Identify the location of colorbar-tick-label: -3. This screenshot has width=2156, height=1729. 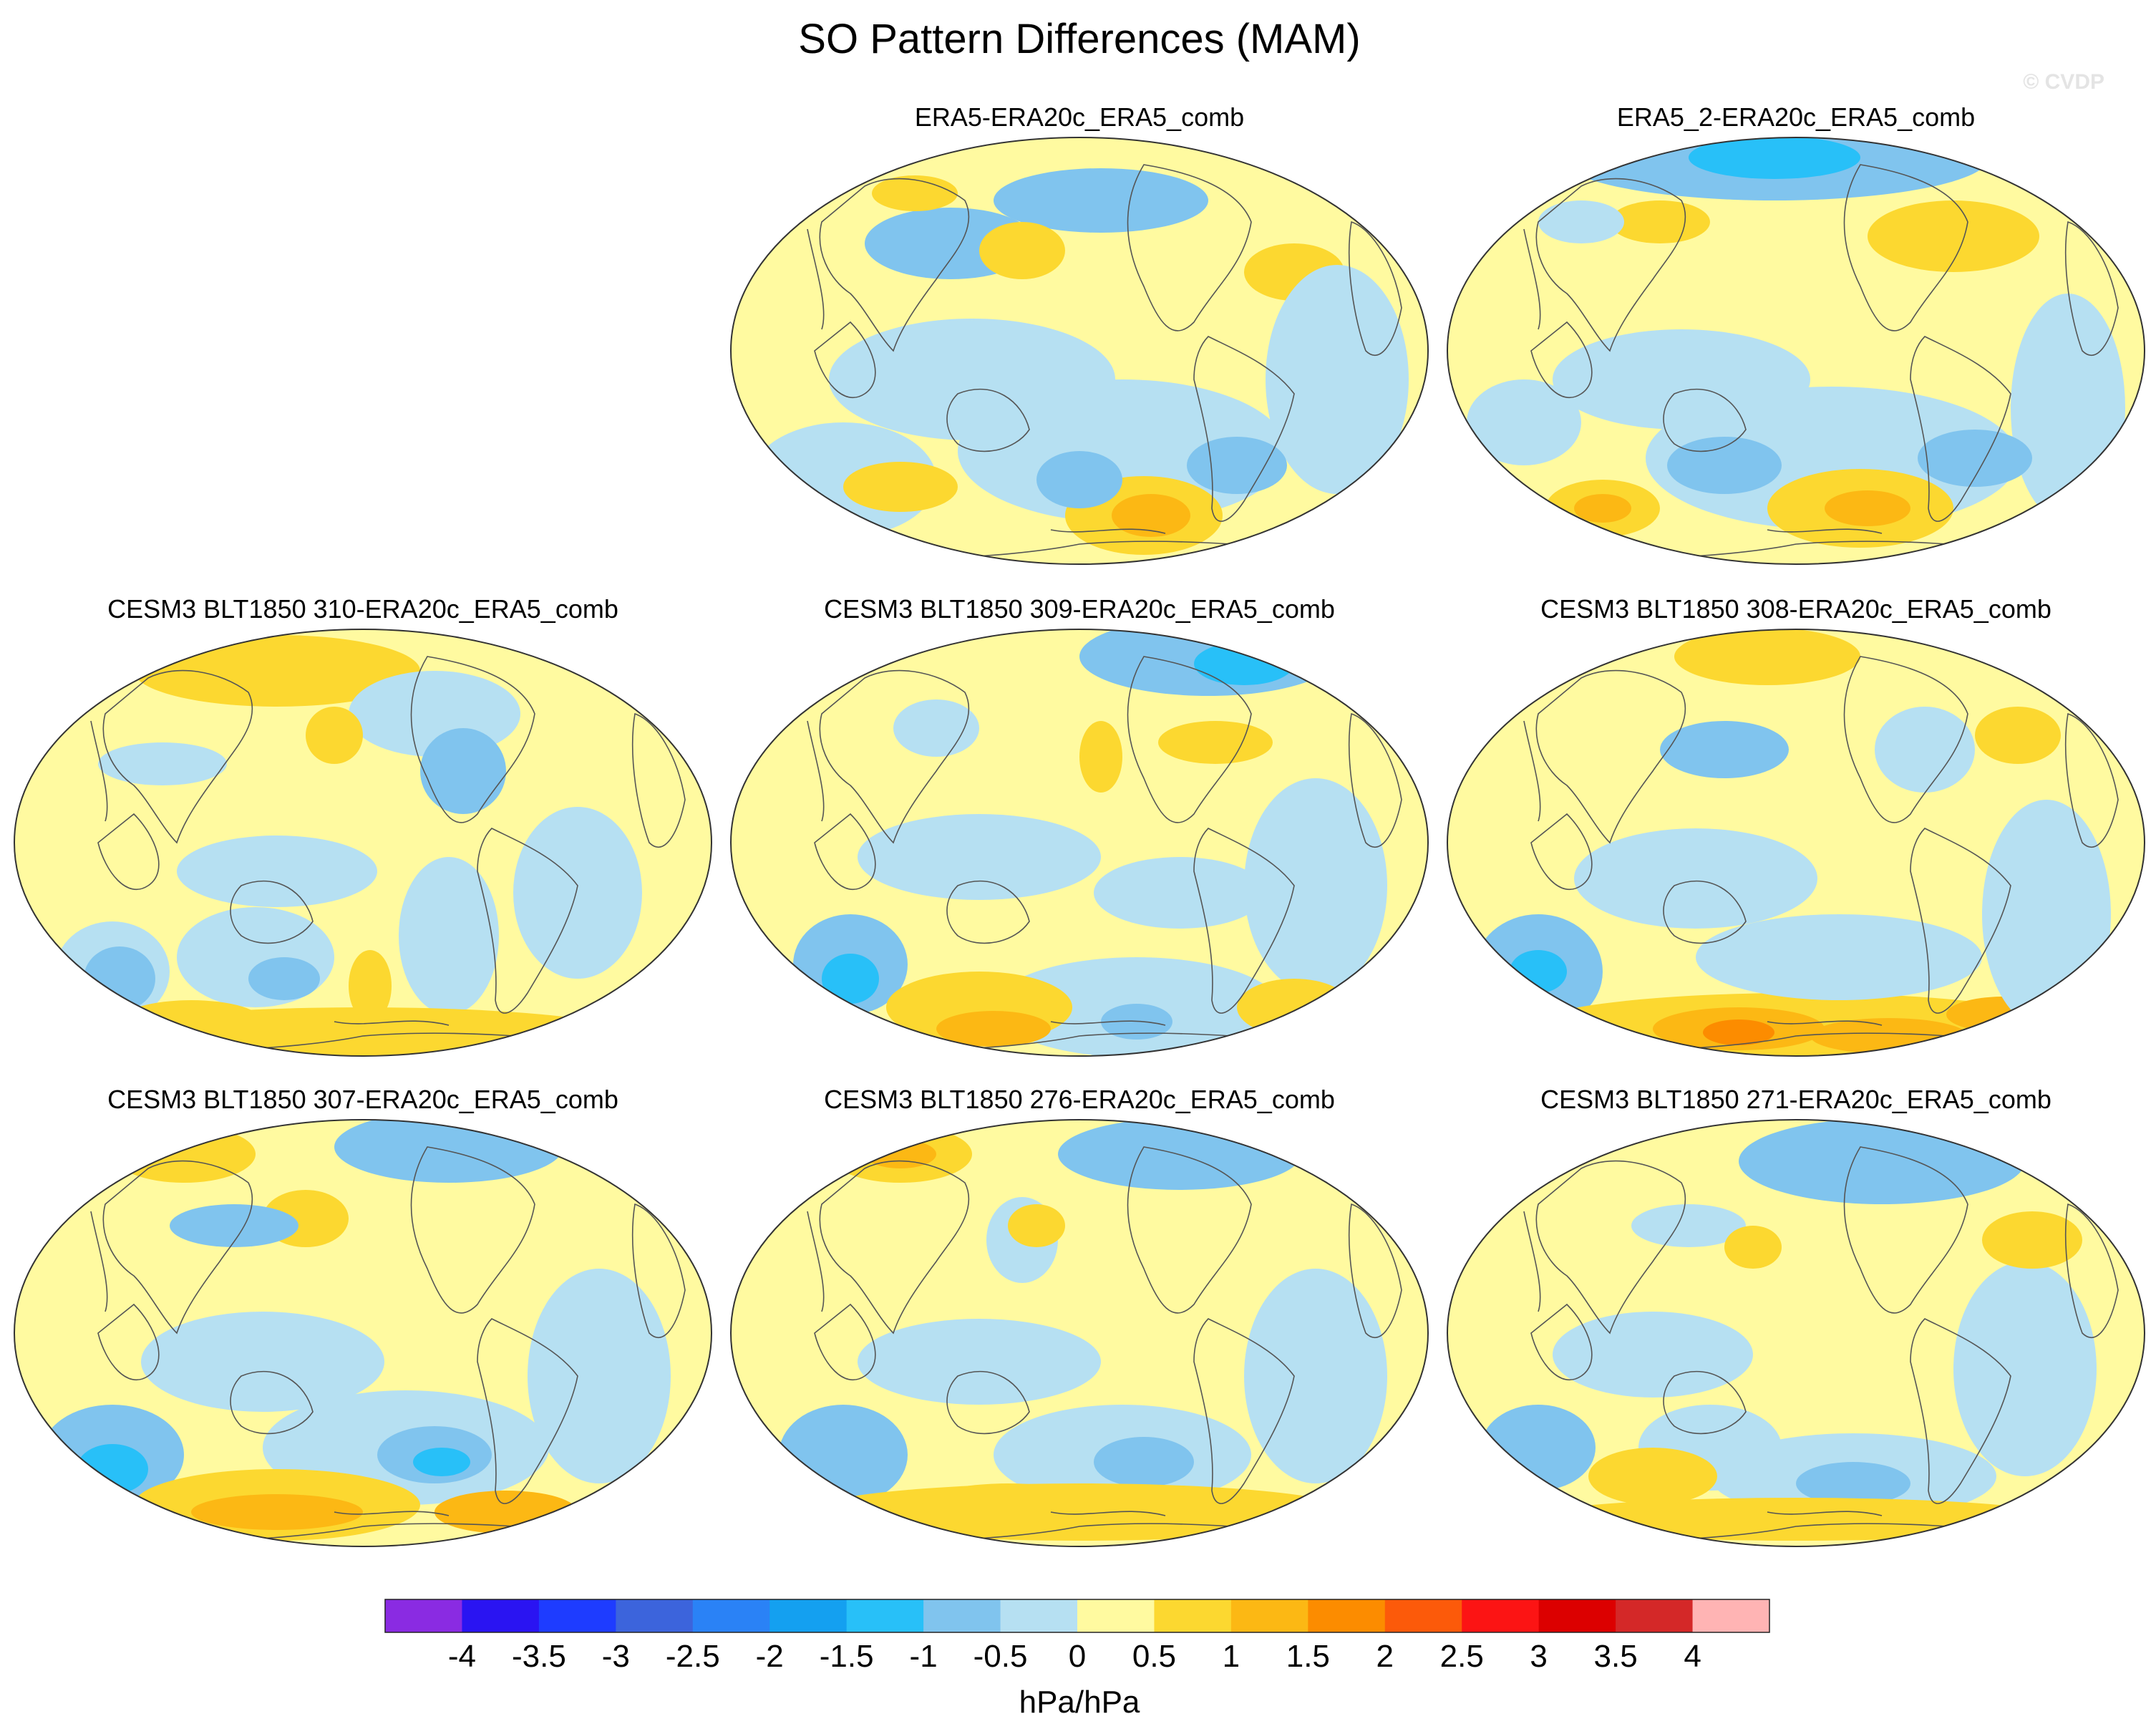
(616, 1656).